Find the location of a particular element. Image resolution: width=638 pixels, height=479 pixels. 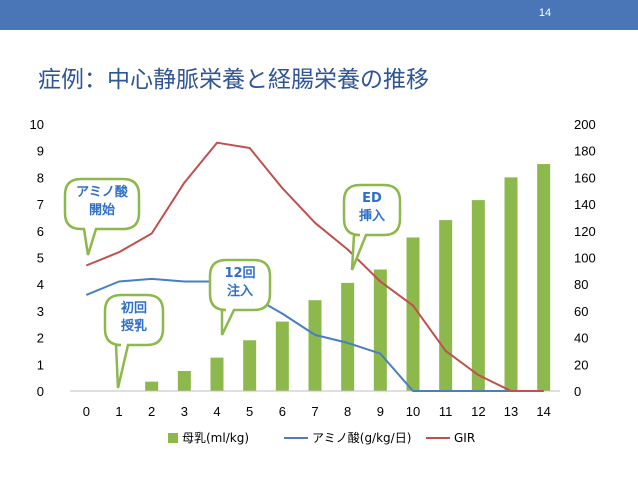

x-axis-tick-label: 13 is located at coordinates (511, 411).